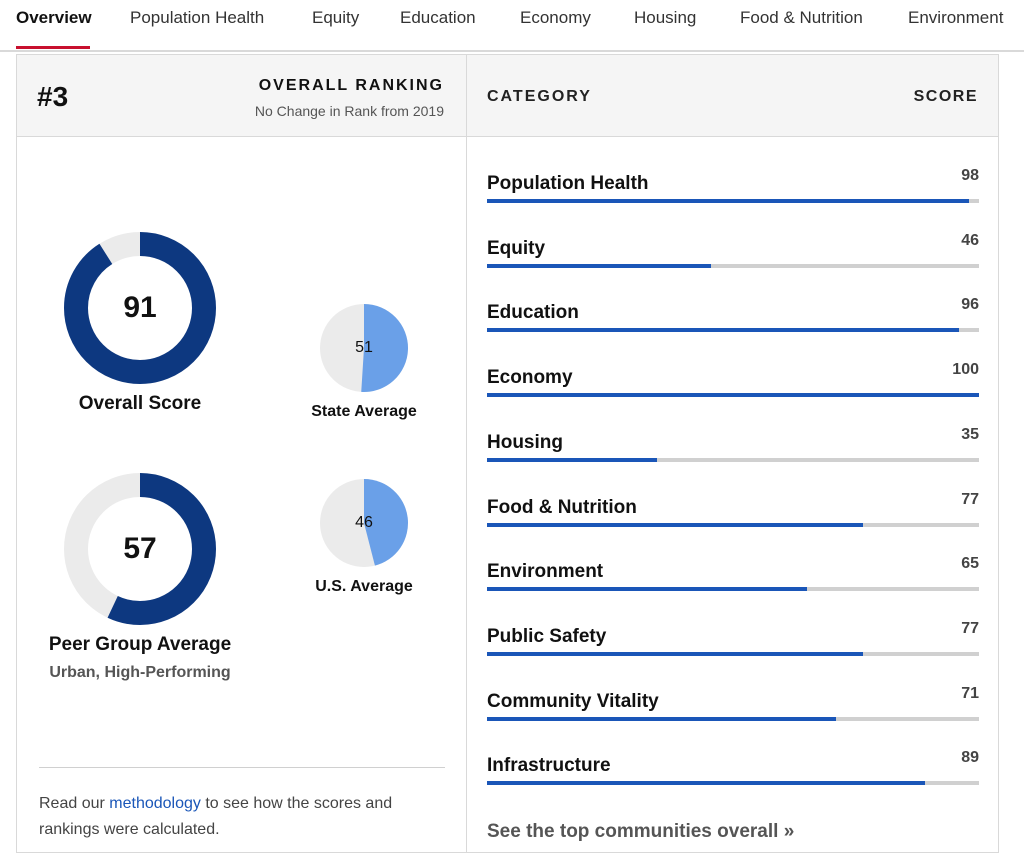 The width and height of the screenshot is (1024, 853). What do you see at coordinates (545, 572) in the screenshot?
I see `category-name: Environment` at bounding box center [545, 572].